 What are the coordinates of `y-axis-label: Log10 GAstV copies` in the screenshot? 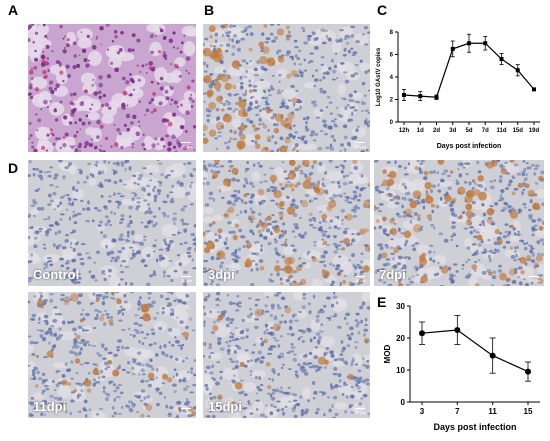 It's located at (379, 76).